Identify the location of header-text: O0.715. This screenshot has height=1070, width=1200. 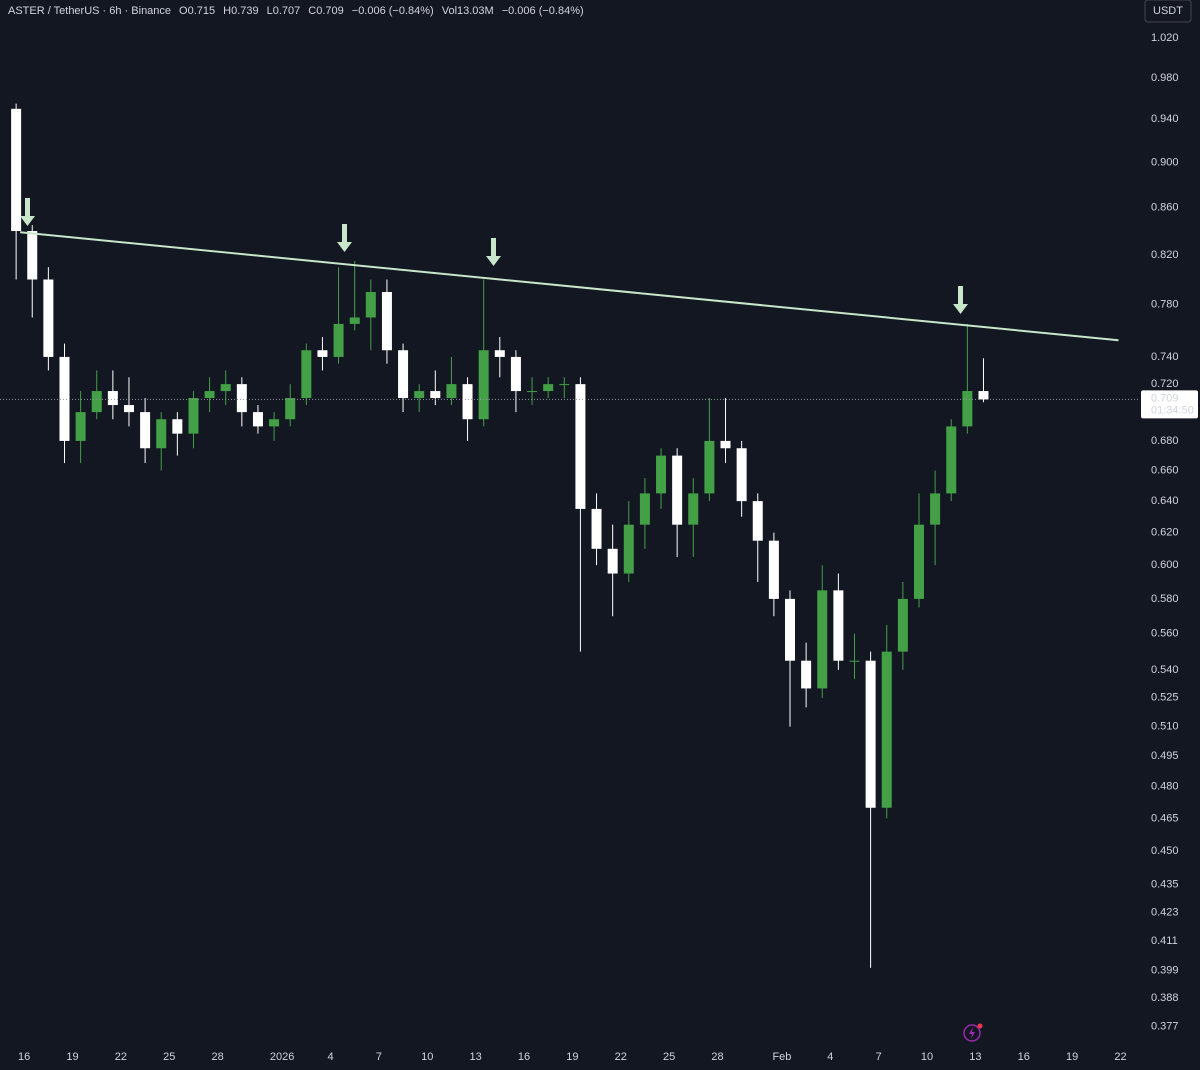
(197, 11).